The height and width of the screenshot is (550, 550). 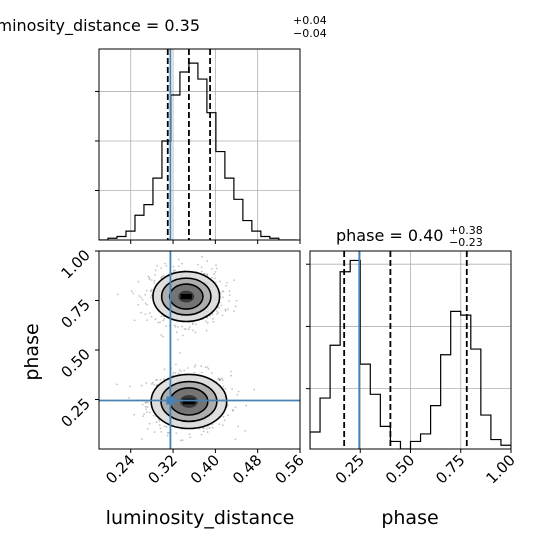 I want to click on x-axis-label-luminosity-distance: luminosity_distance, so click(x=200, y=518).